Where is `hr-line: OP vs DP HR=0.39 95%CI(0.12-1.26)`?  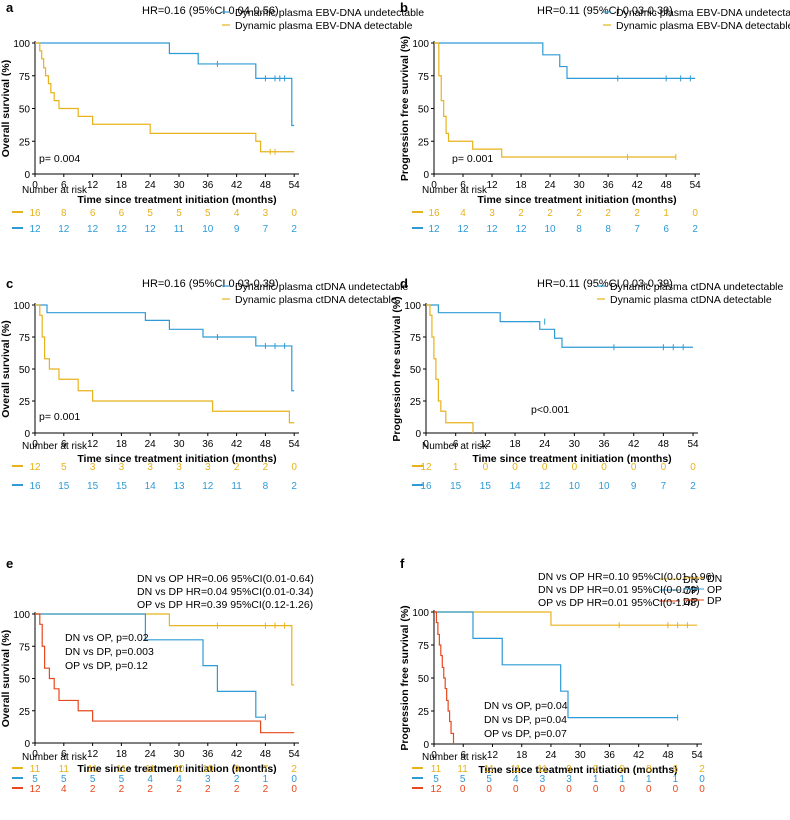
hr-line: OP vs DP HR=0.39 95%CI(0.12-1.26) is located at coordinates (225, 605).